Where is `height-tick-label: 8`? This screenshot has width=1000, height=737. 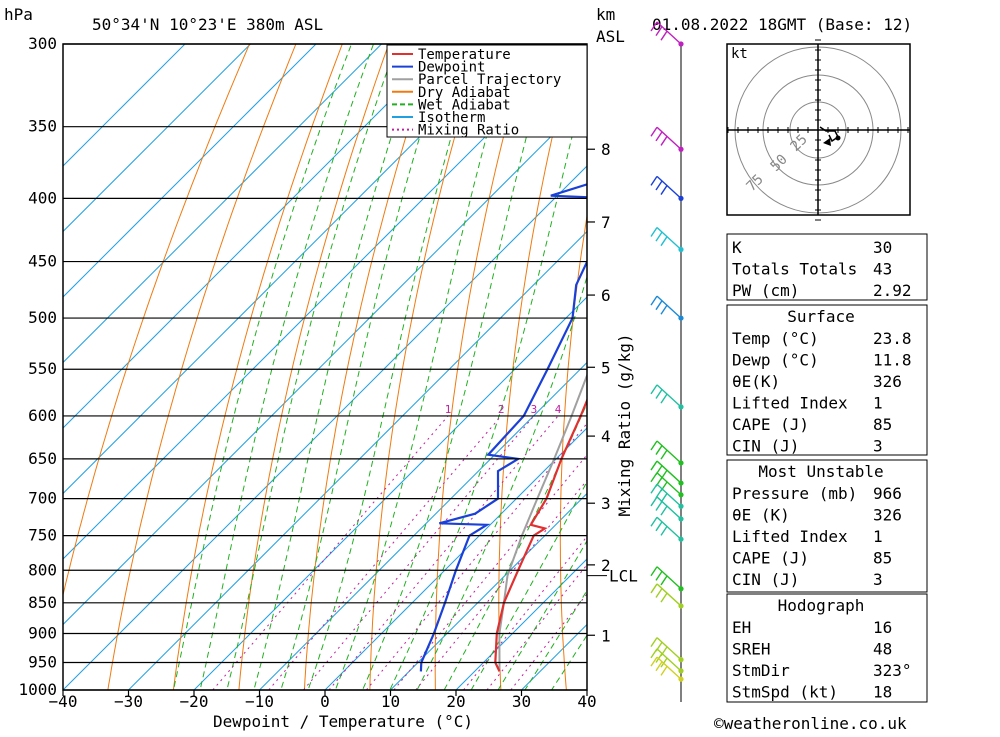 height-tick-label: 8 is located at coordinates (606, 149).